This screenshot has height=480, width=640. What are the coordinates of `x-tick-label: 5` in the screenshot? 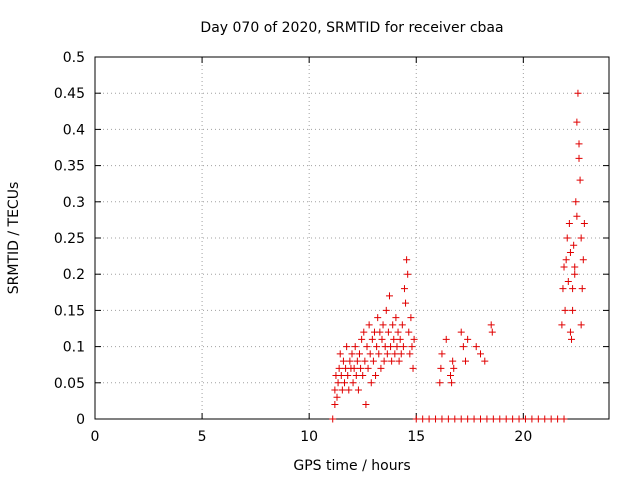 It's located at (202, 437).